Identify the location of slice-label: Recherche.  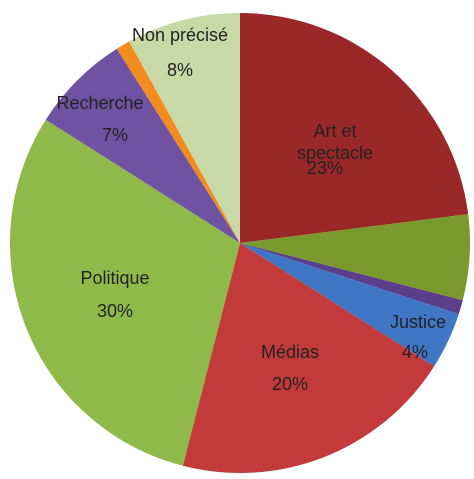
(100, 103).